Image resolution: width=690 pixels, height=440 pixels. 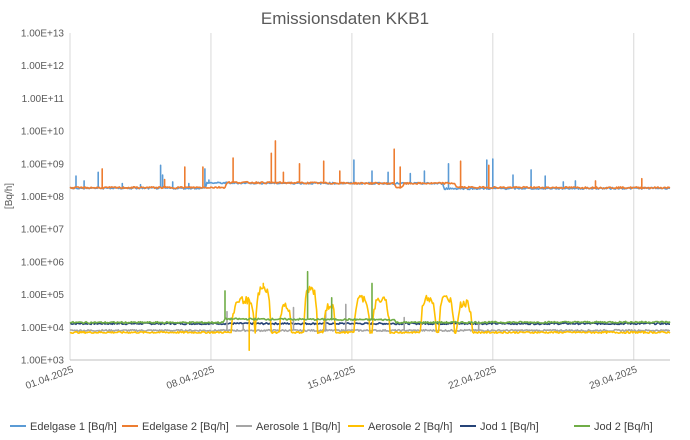 I want to click on y-tick-label: 1.00E+04, so click(x=43, y=328).